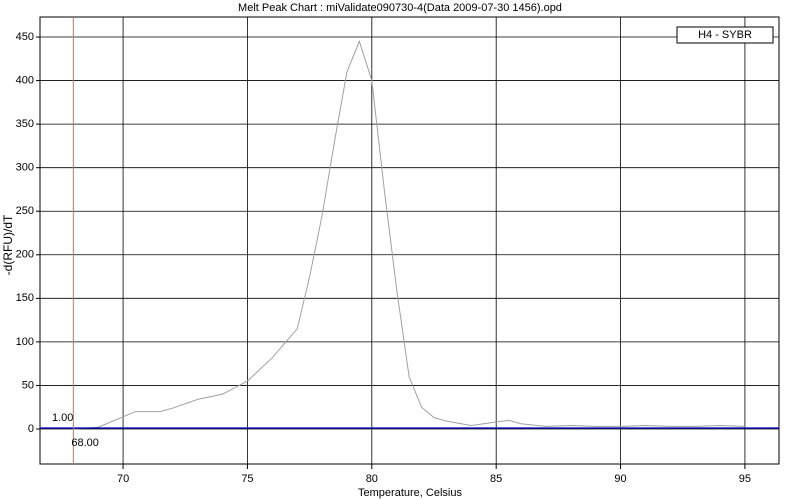  What do you see at coordinates (25, 255) in the screenshot?
I see `y-tick-label: 200` at bounding box center [25, 255].